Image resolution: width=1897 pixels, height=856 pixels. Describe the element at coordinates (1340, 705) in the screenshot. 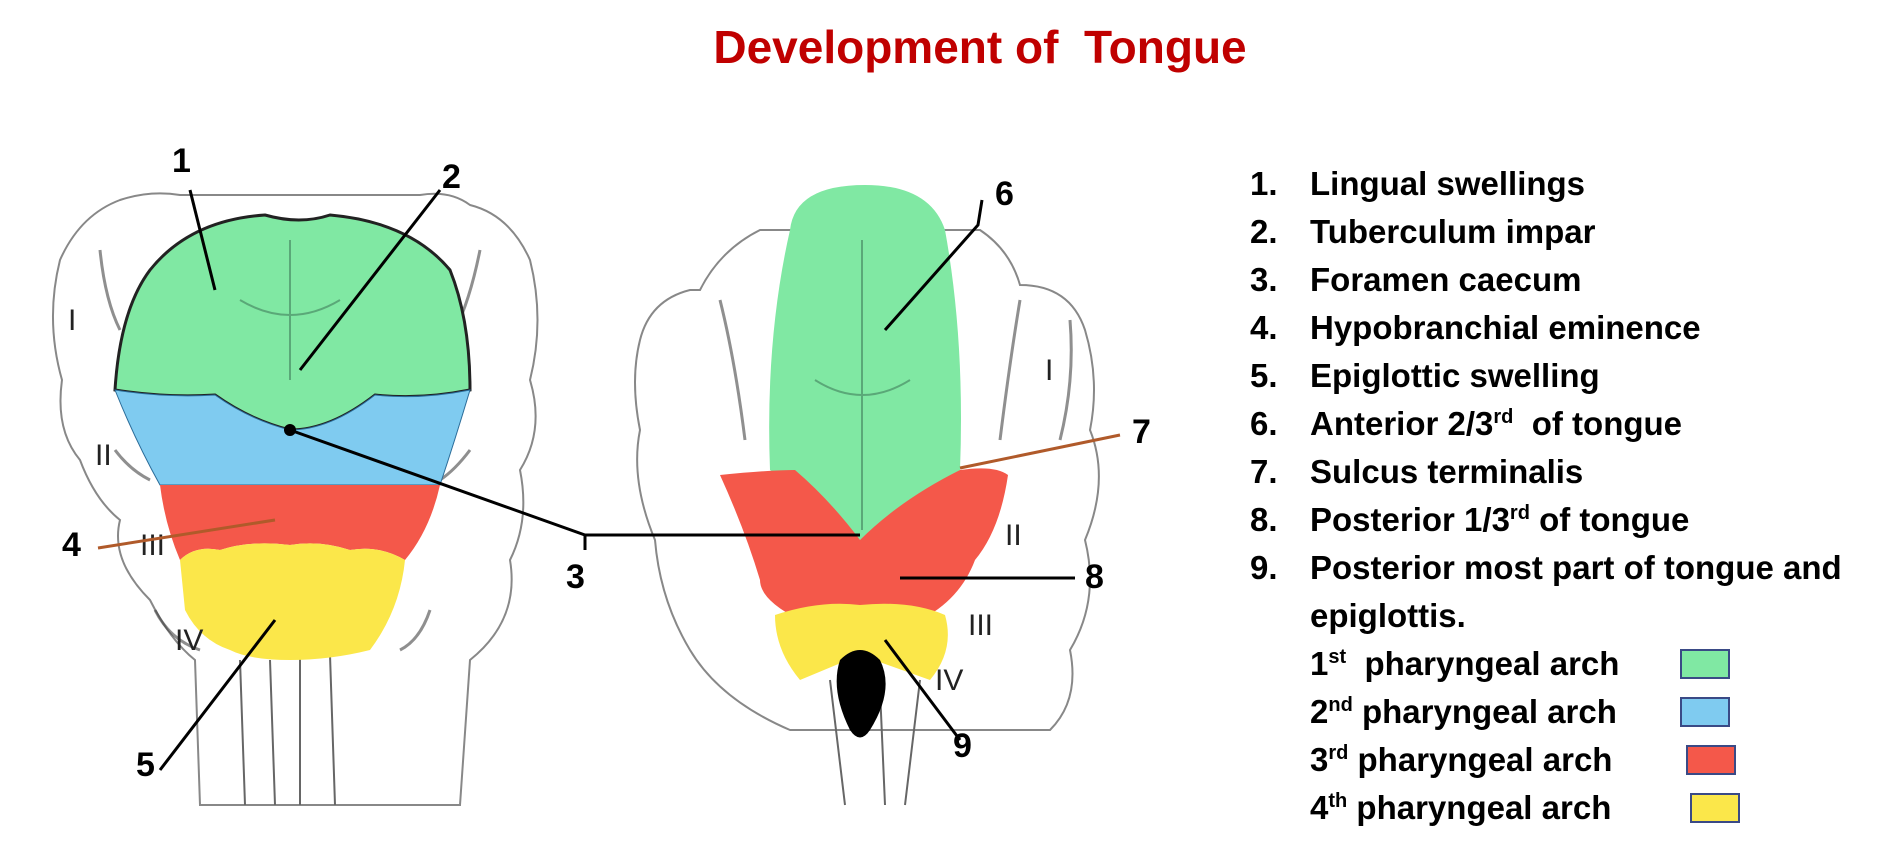

I see `arch-ordinal: nd` at that location.